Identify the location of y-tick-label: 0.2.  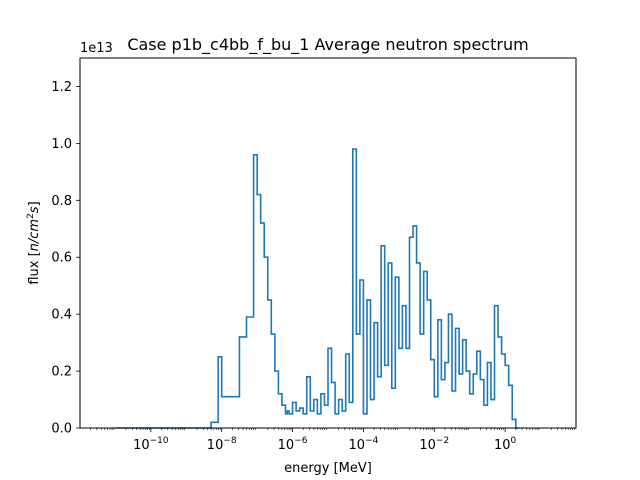
(61, 372).